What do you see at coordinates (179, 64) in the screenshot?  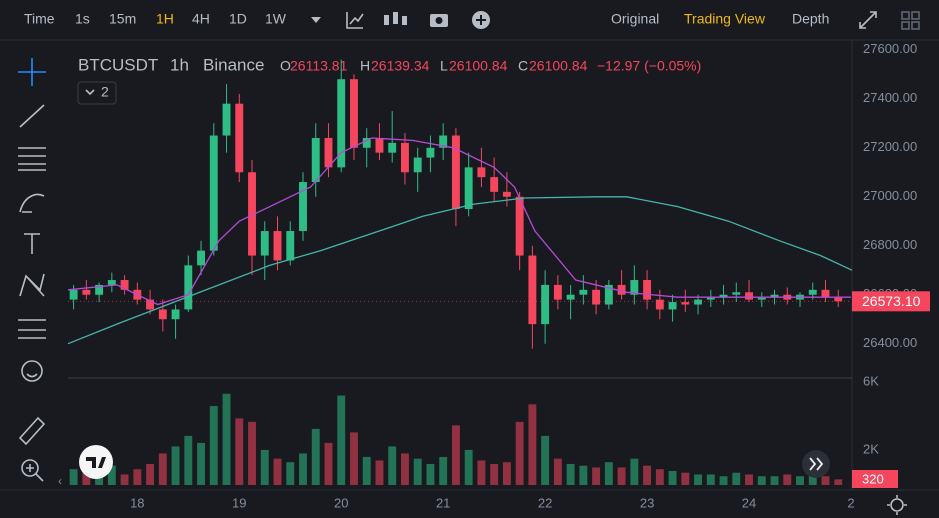 I see `interval: 1h` at bounding box center [179, 64].